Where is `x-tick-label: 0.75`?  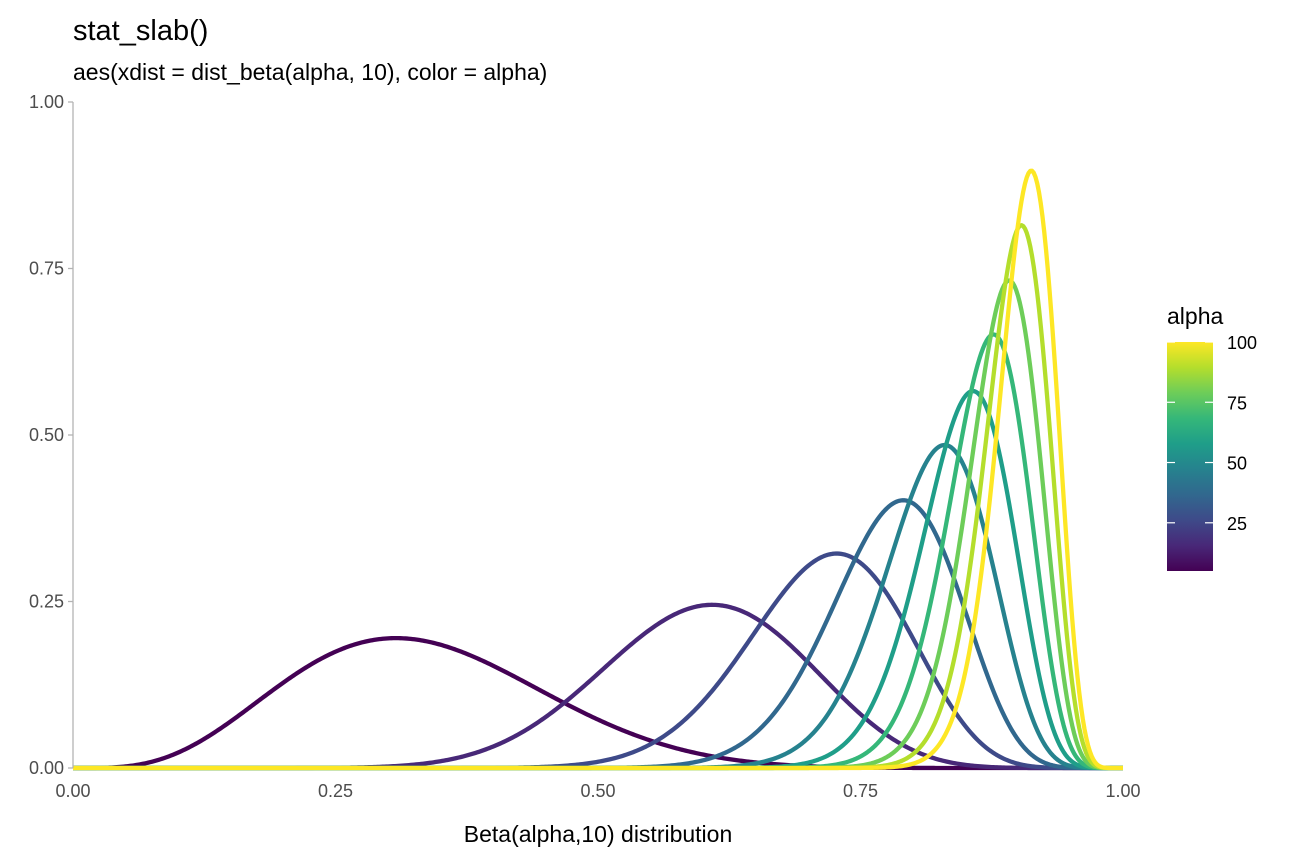 x-tick-label: 0.75 is located at coordinates (860, 791).